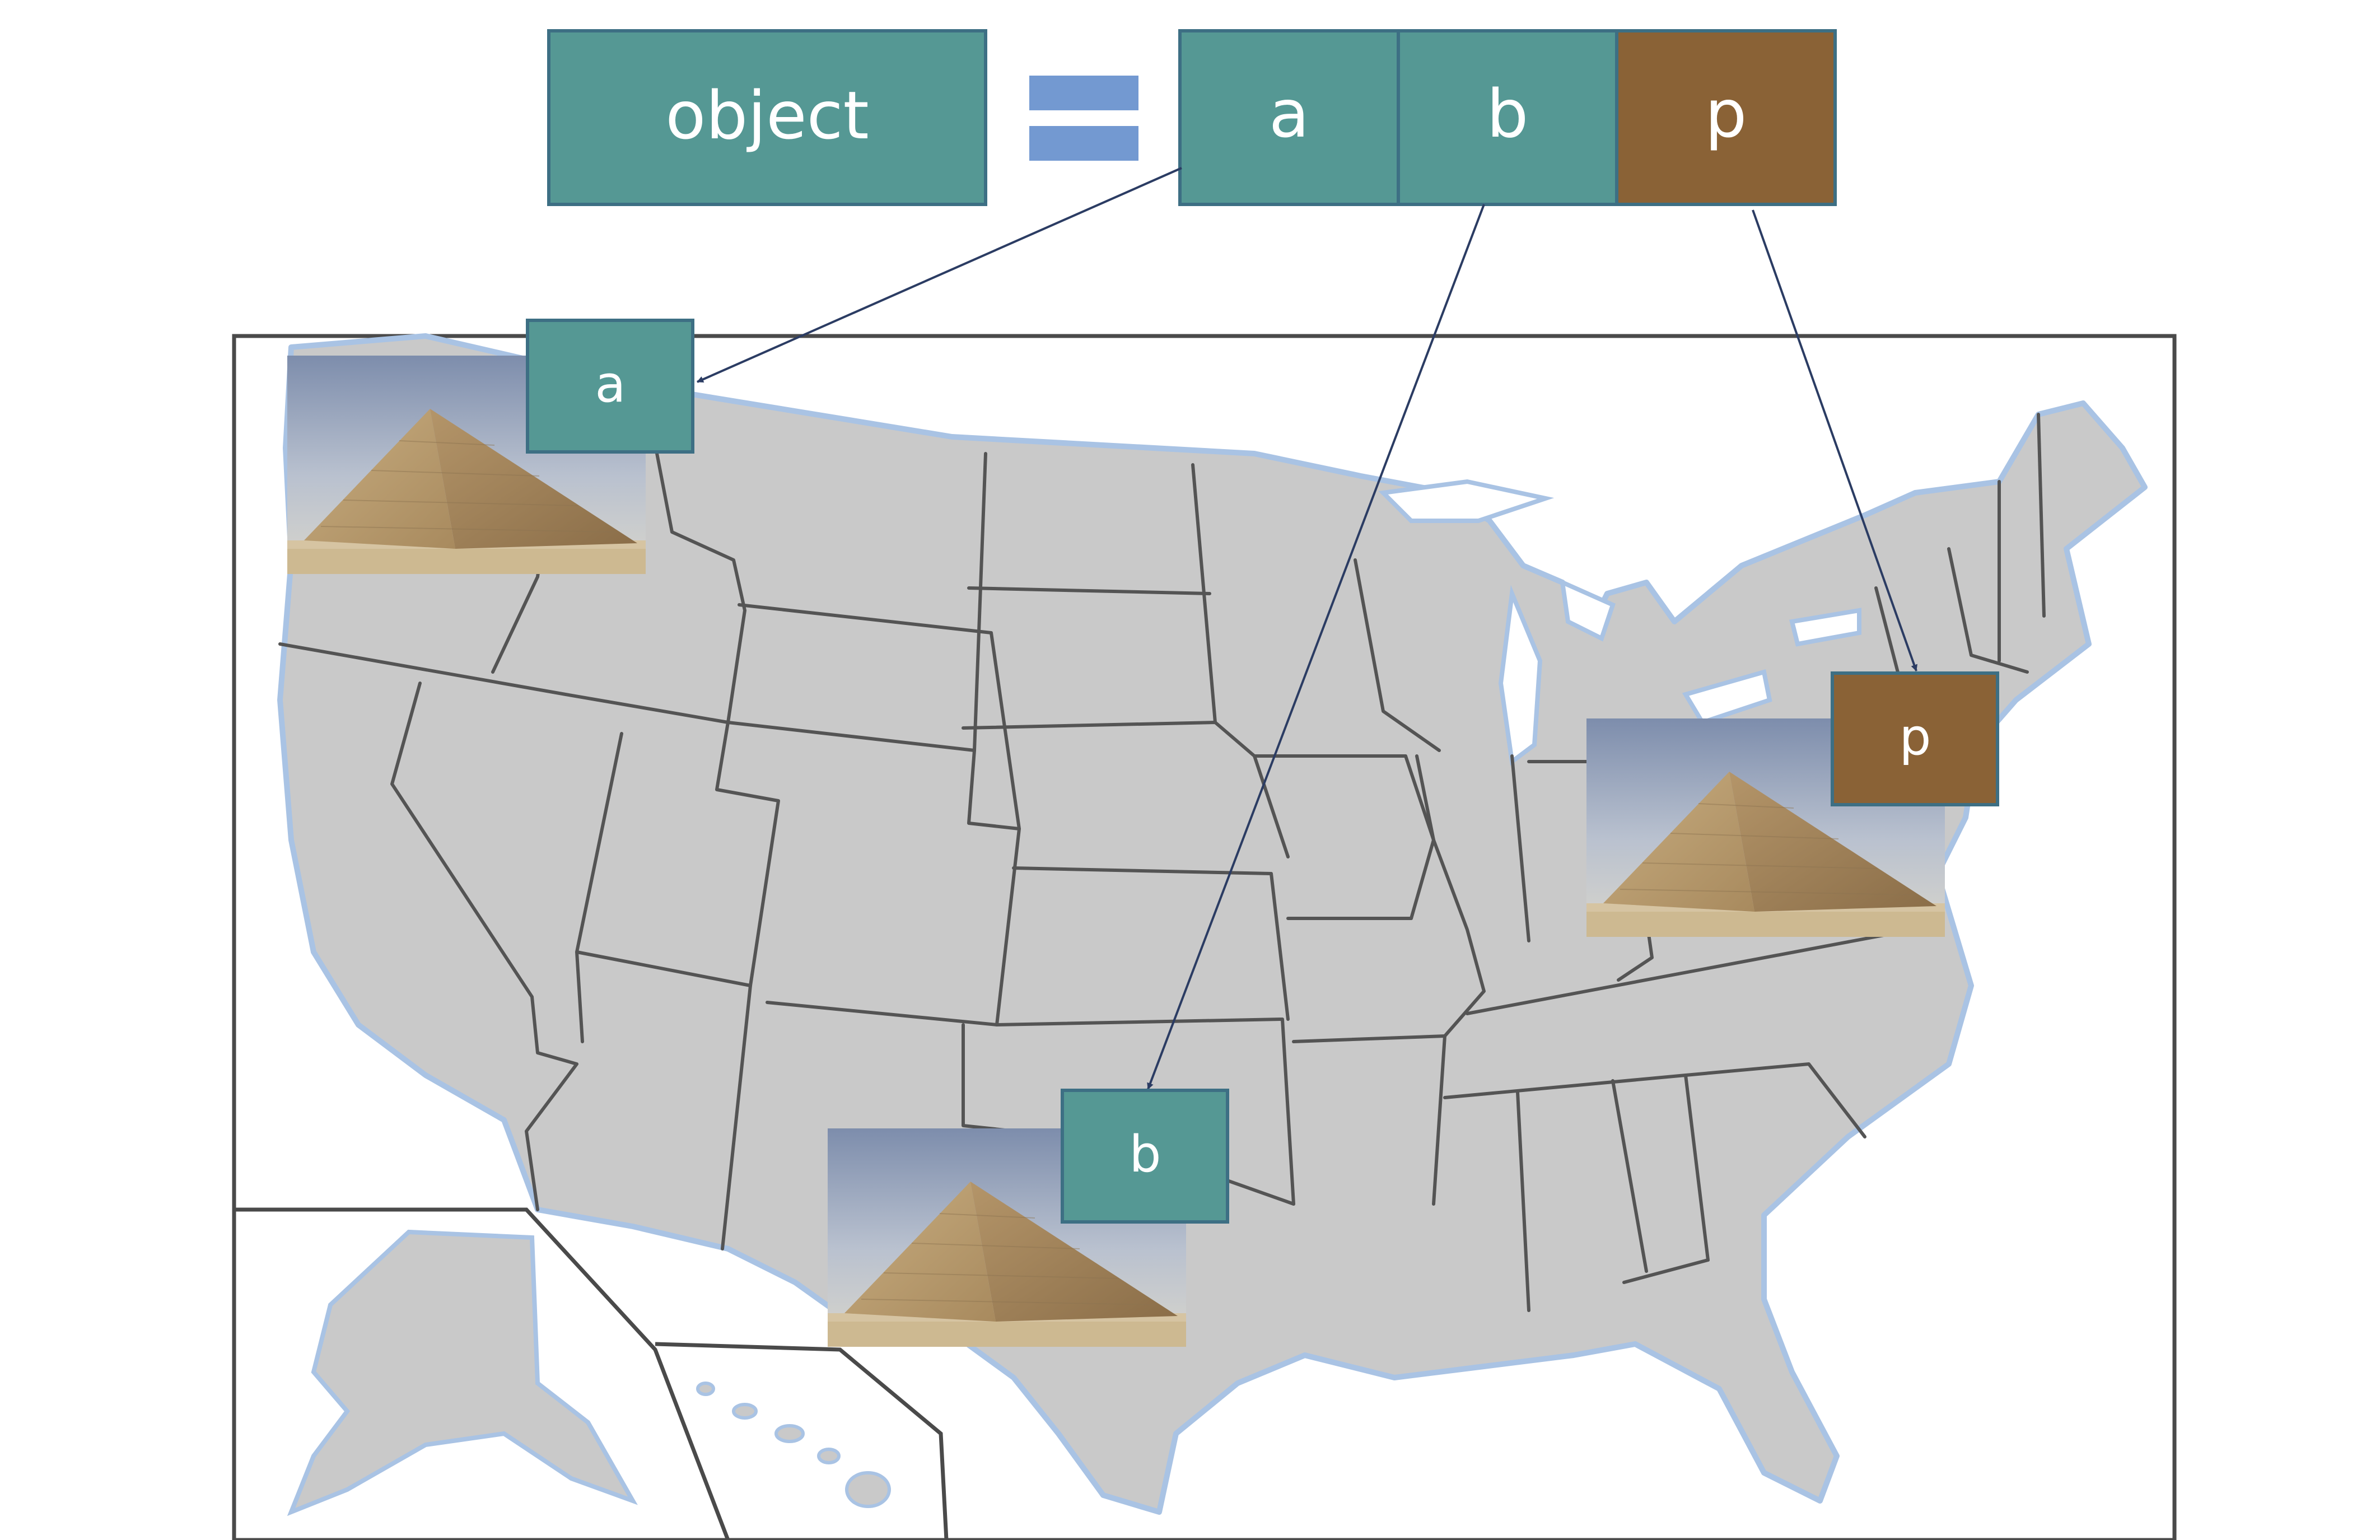 This screenshot has height=1540, width=2380. I want to click on component-box-p: p, so click(1726, 118).